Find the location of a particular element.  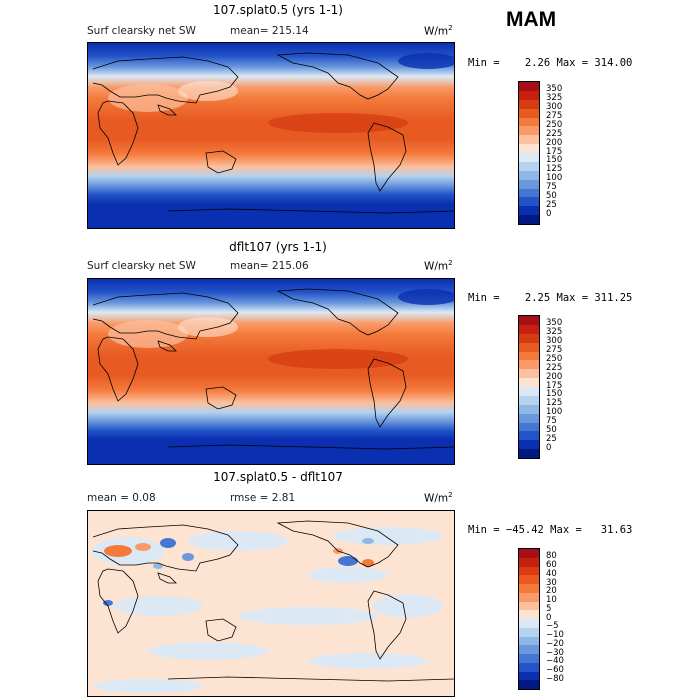

colorbar-tick-label: −60 is located at coordinates (555, 670).